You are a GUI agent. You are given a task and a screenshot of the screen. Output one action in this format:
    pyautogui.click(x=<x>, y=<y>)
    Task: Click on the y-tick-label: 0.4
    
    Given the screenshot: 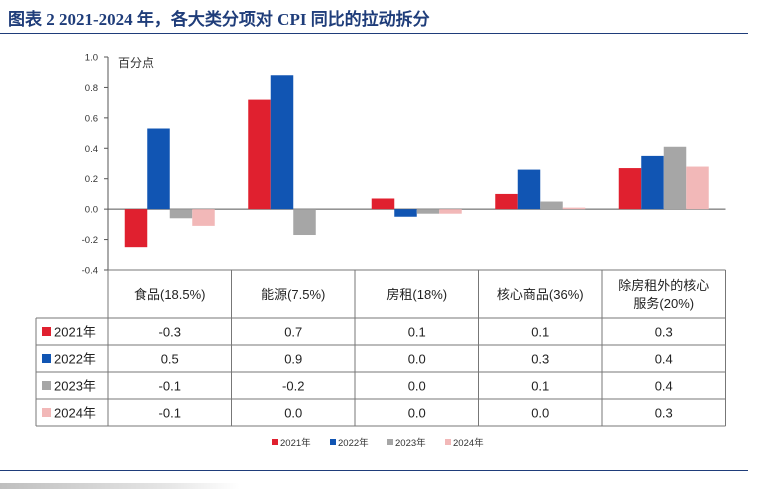 What is the action you would take?
    pyautogui.click(x=91, y=149)
    